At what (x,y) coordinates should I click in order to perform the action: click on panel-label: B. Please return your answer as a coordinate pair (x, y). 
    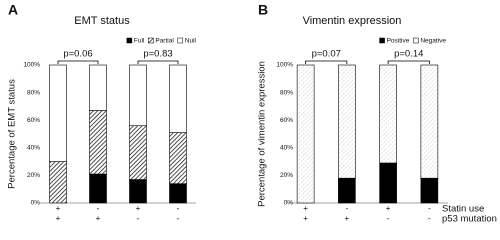
    Looking at the image, I should click on (263, 10).